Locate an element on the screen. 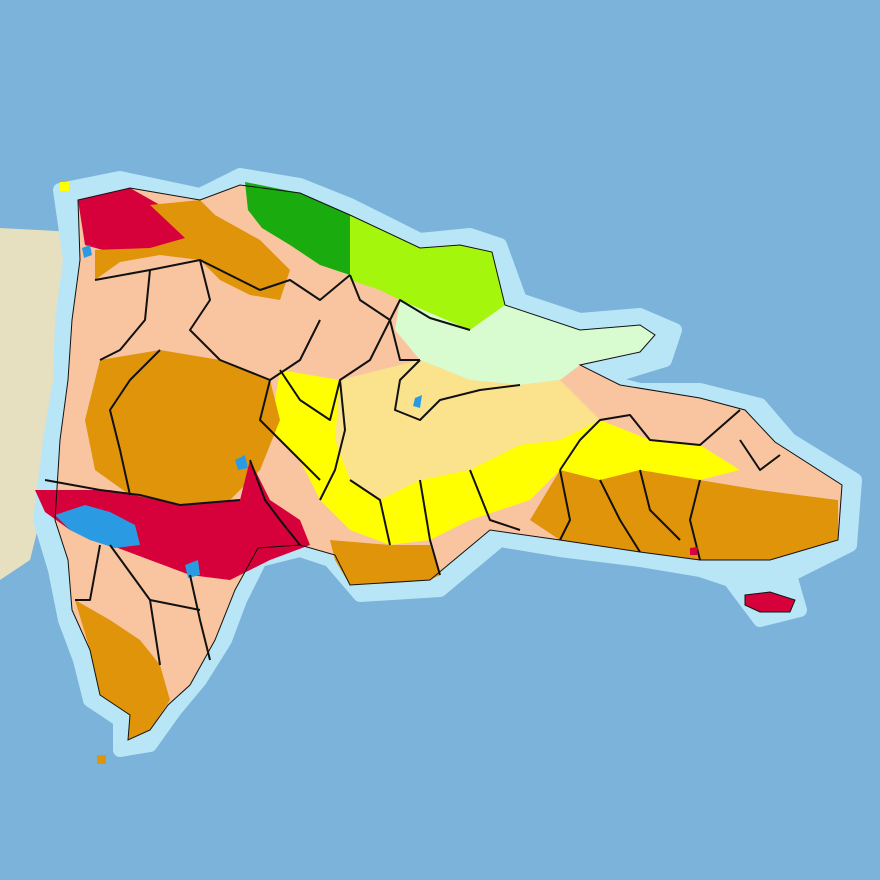 The width and height of the screenshot is (880, 880). zone-north-coast-veryWet is located at coordinates (297, 228).